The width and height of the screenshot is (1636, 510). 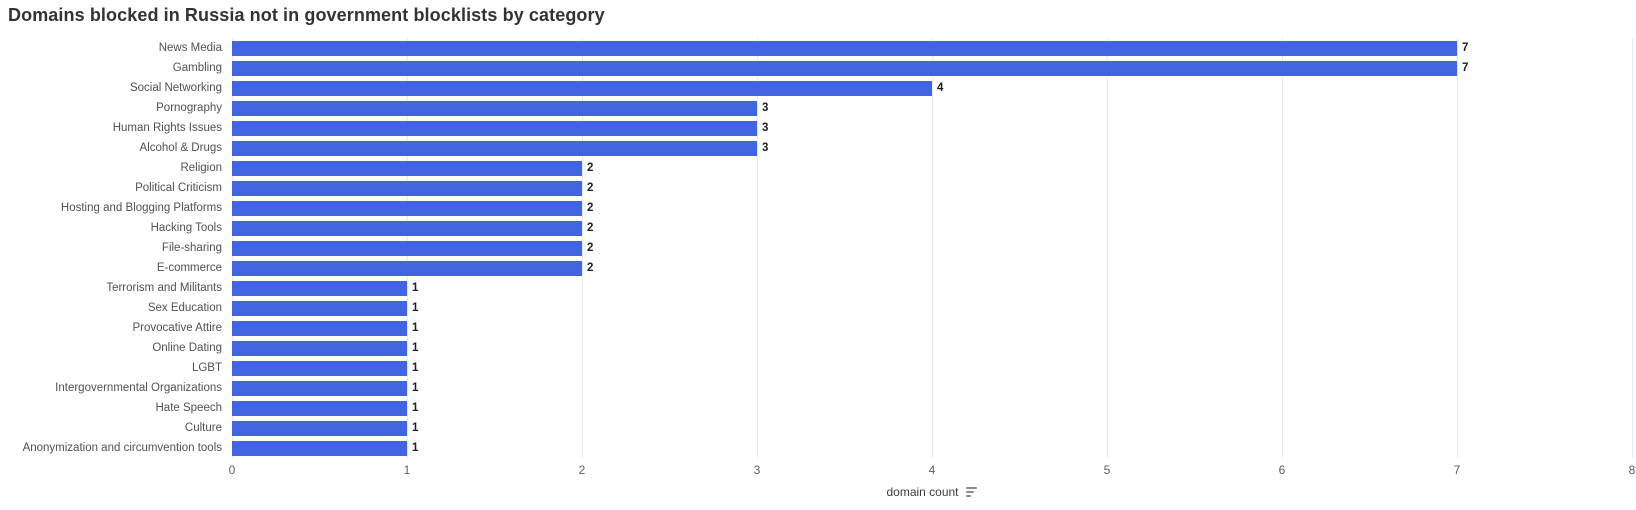 I want to click on bar-row: E-commerce 2, so click(x=818, y=268).